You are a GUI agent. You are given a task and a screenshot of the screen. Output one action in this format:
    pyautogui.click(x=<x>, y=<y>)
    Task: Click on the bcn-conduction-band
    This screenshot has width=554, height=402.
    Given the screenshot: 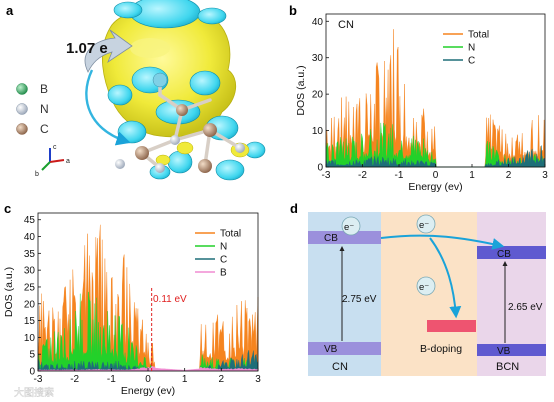 What is the action you would take?
    pyautogui.click(x=511, y=252)
    